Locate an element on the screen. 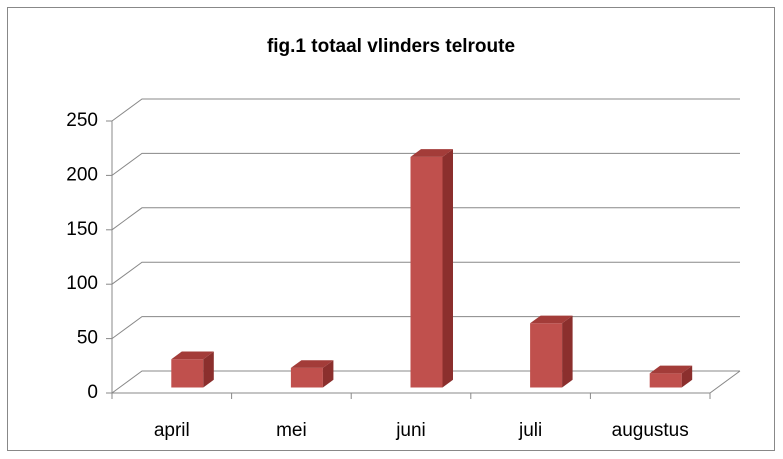 The width and height of the screenshot is (783, 459). x-tick-label: juni is located at coordinates (410, 430).